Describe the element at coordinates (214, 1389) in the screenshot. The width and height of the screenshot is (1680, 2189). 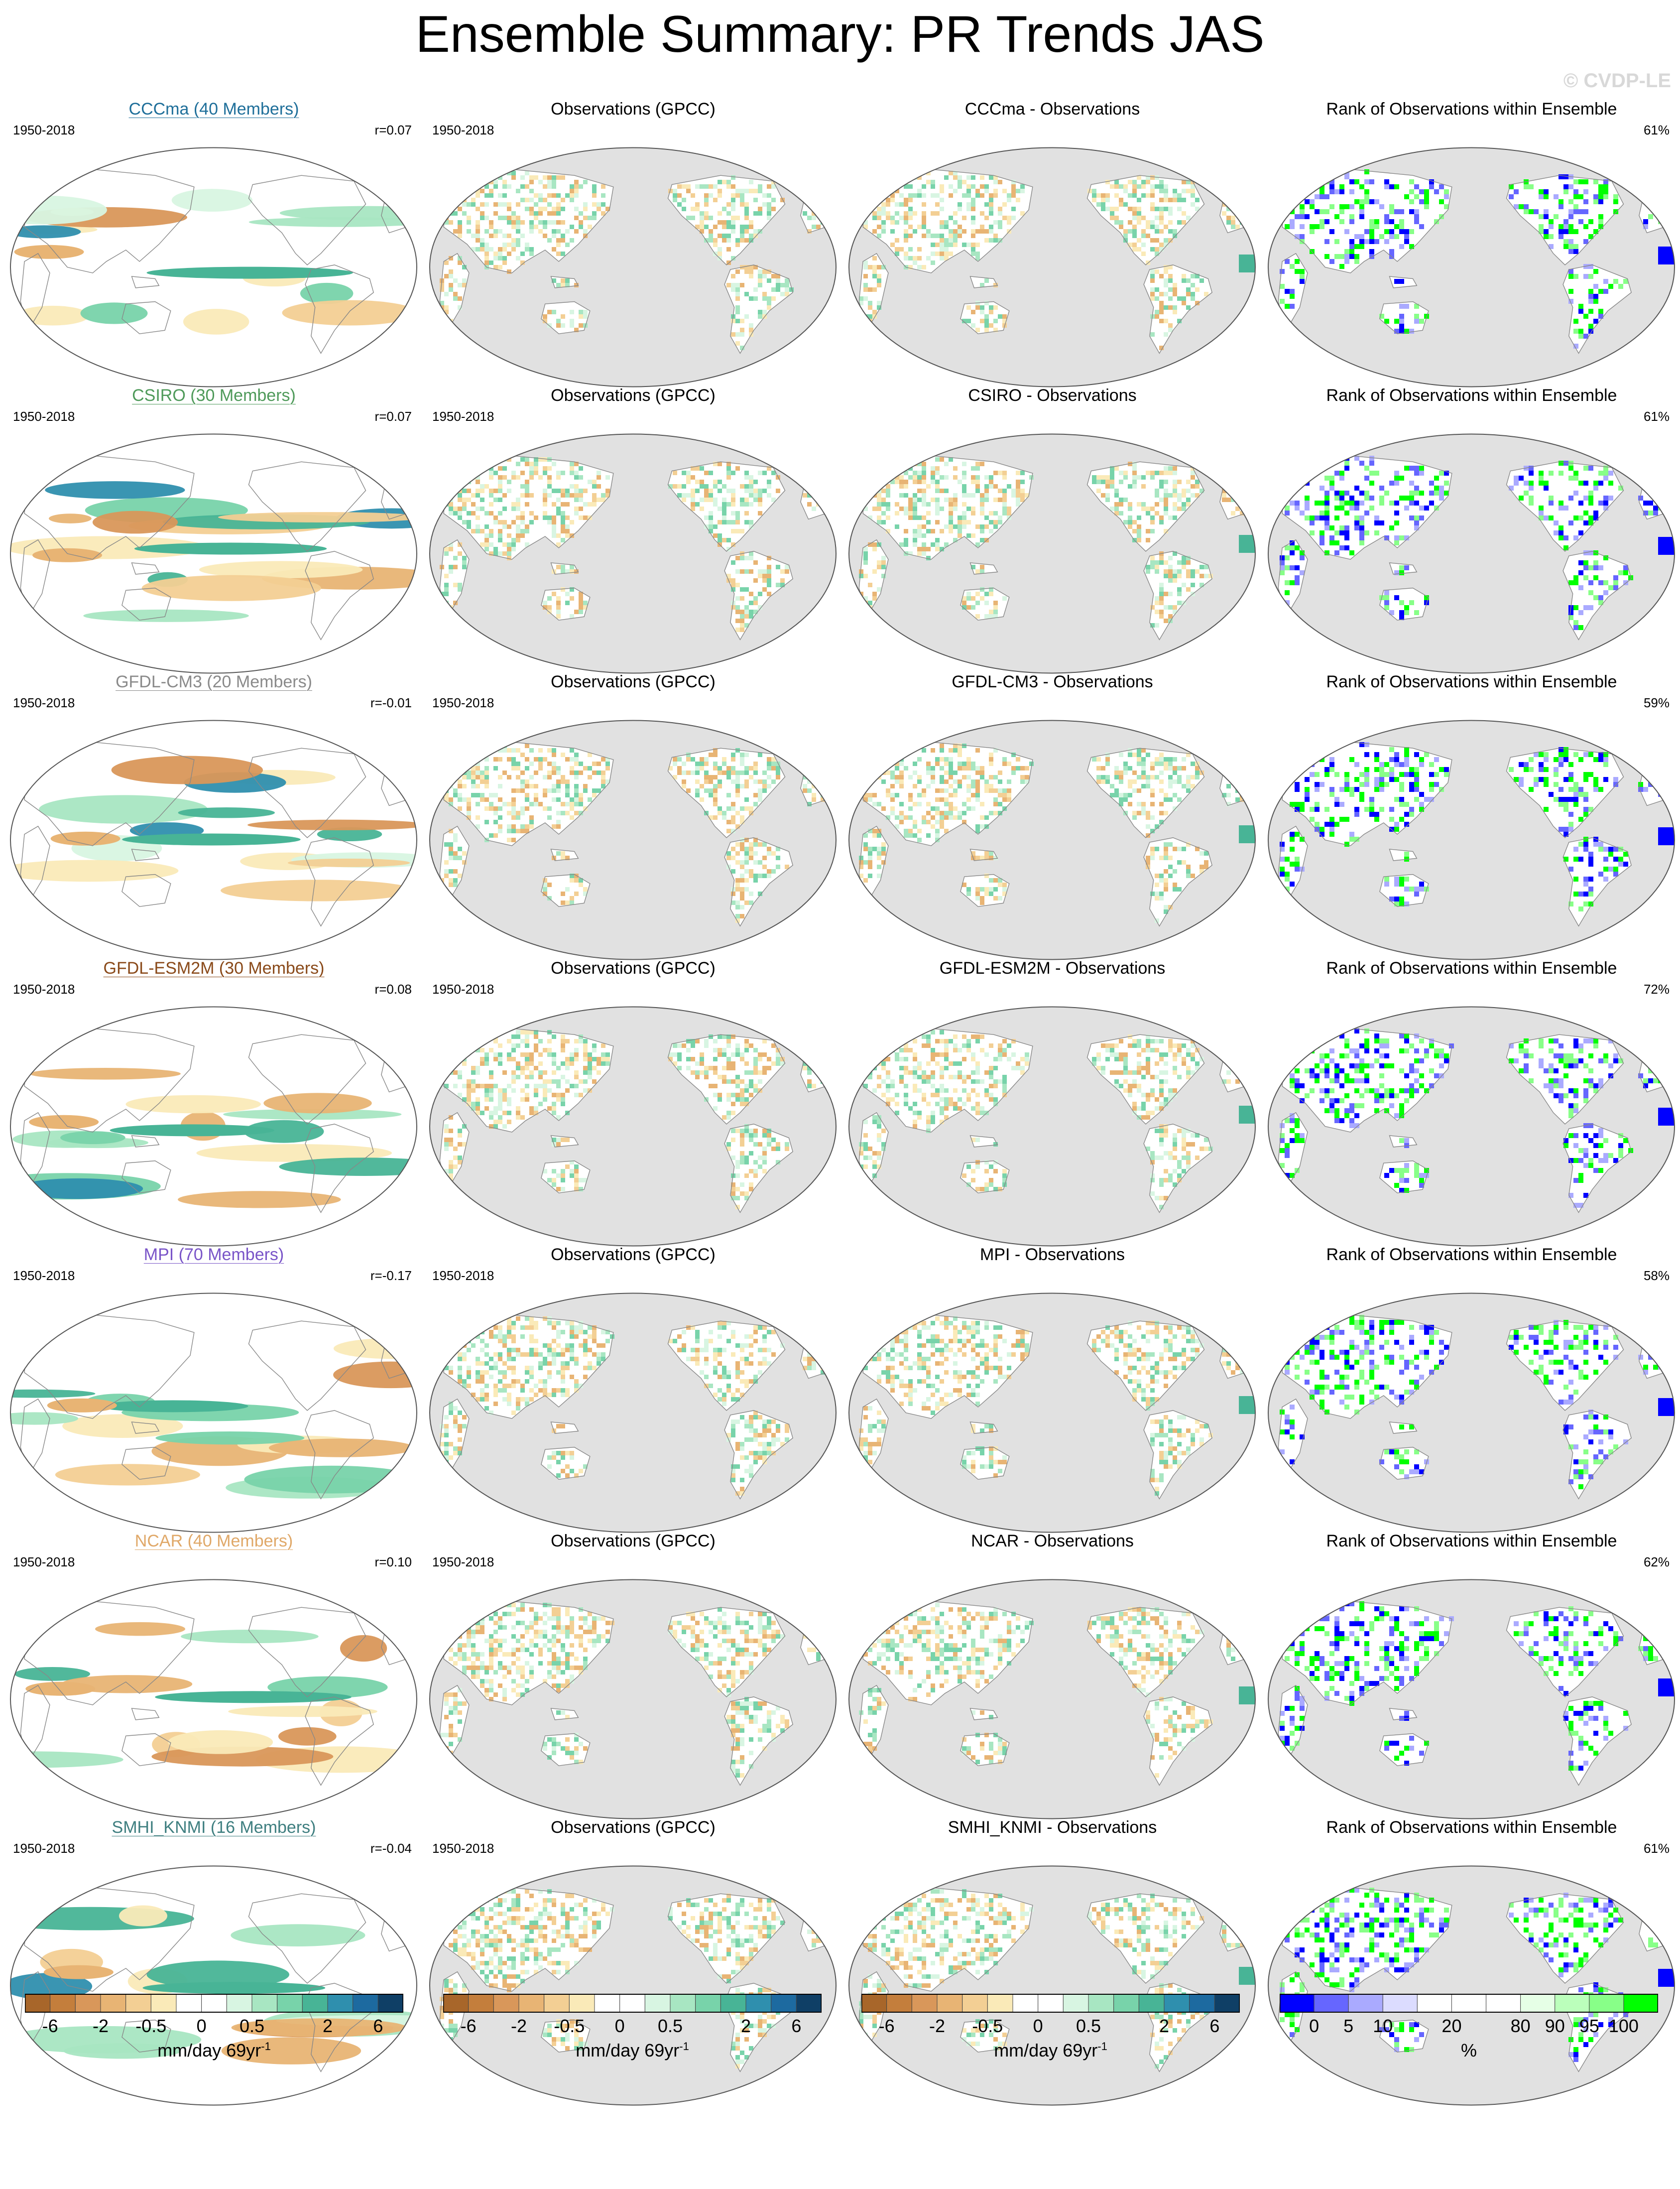
I see `panel-mpi-model: MPI (70 Members) 1950-2018 r=-0.17` at that location.